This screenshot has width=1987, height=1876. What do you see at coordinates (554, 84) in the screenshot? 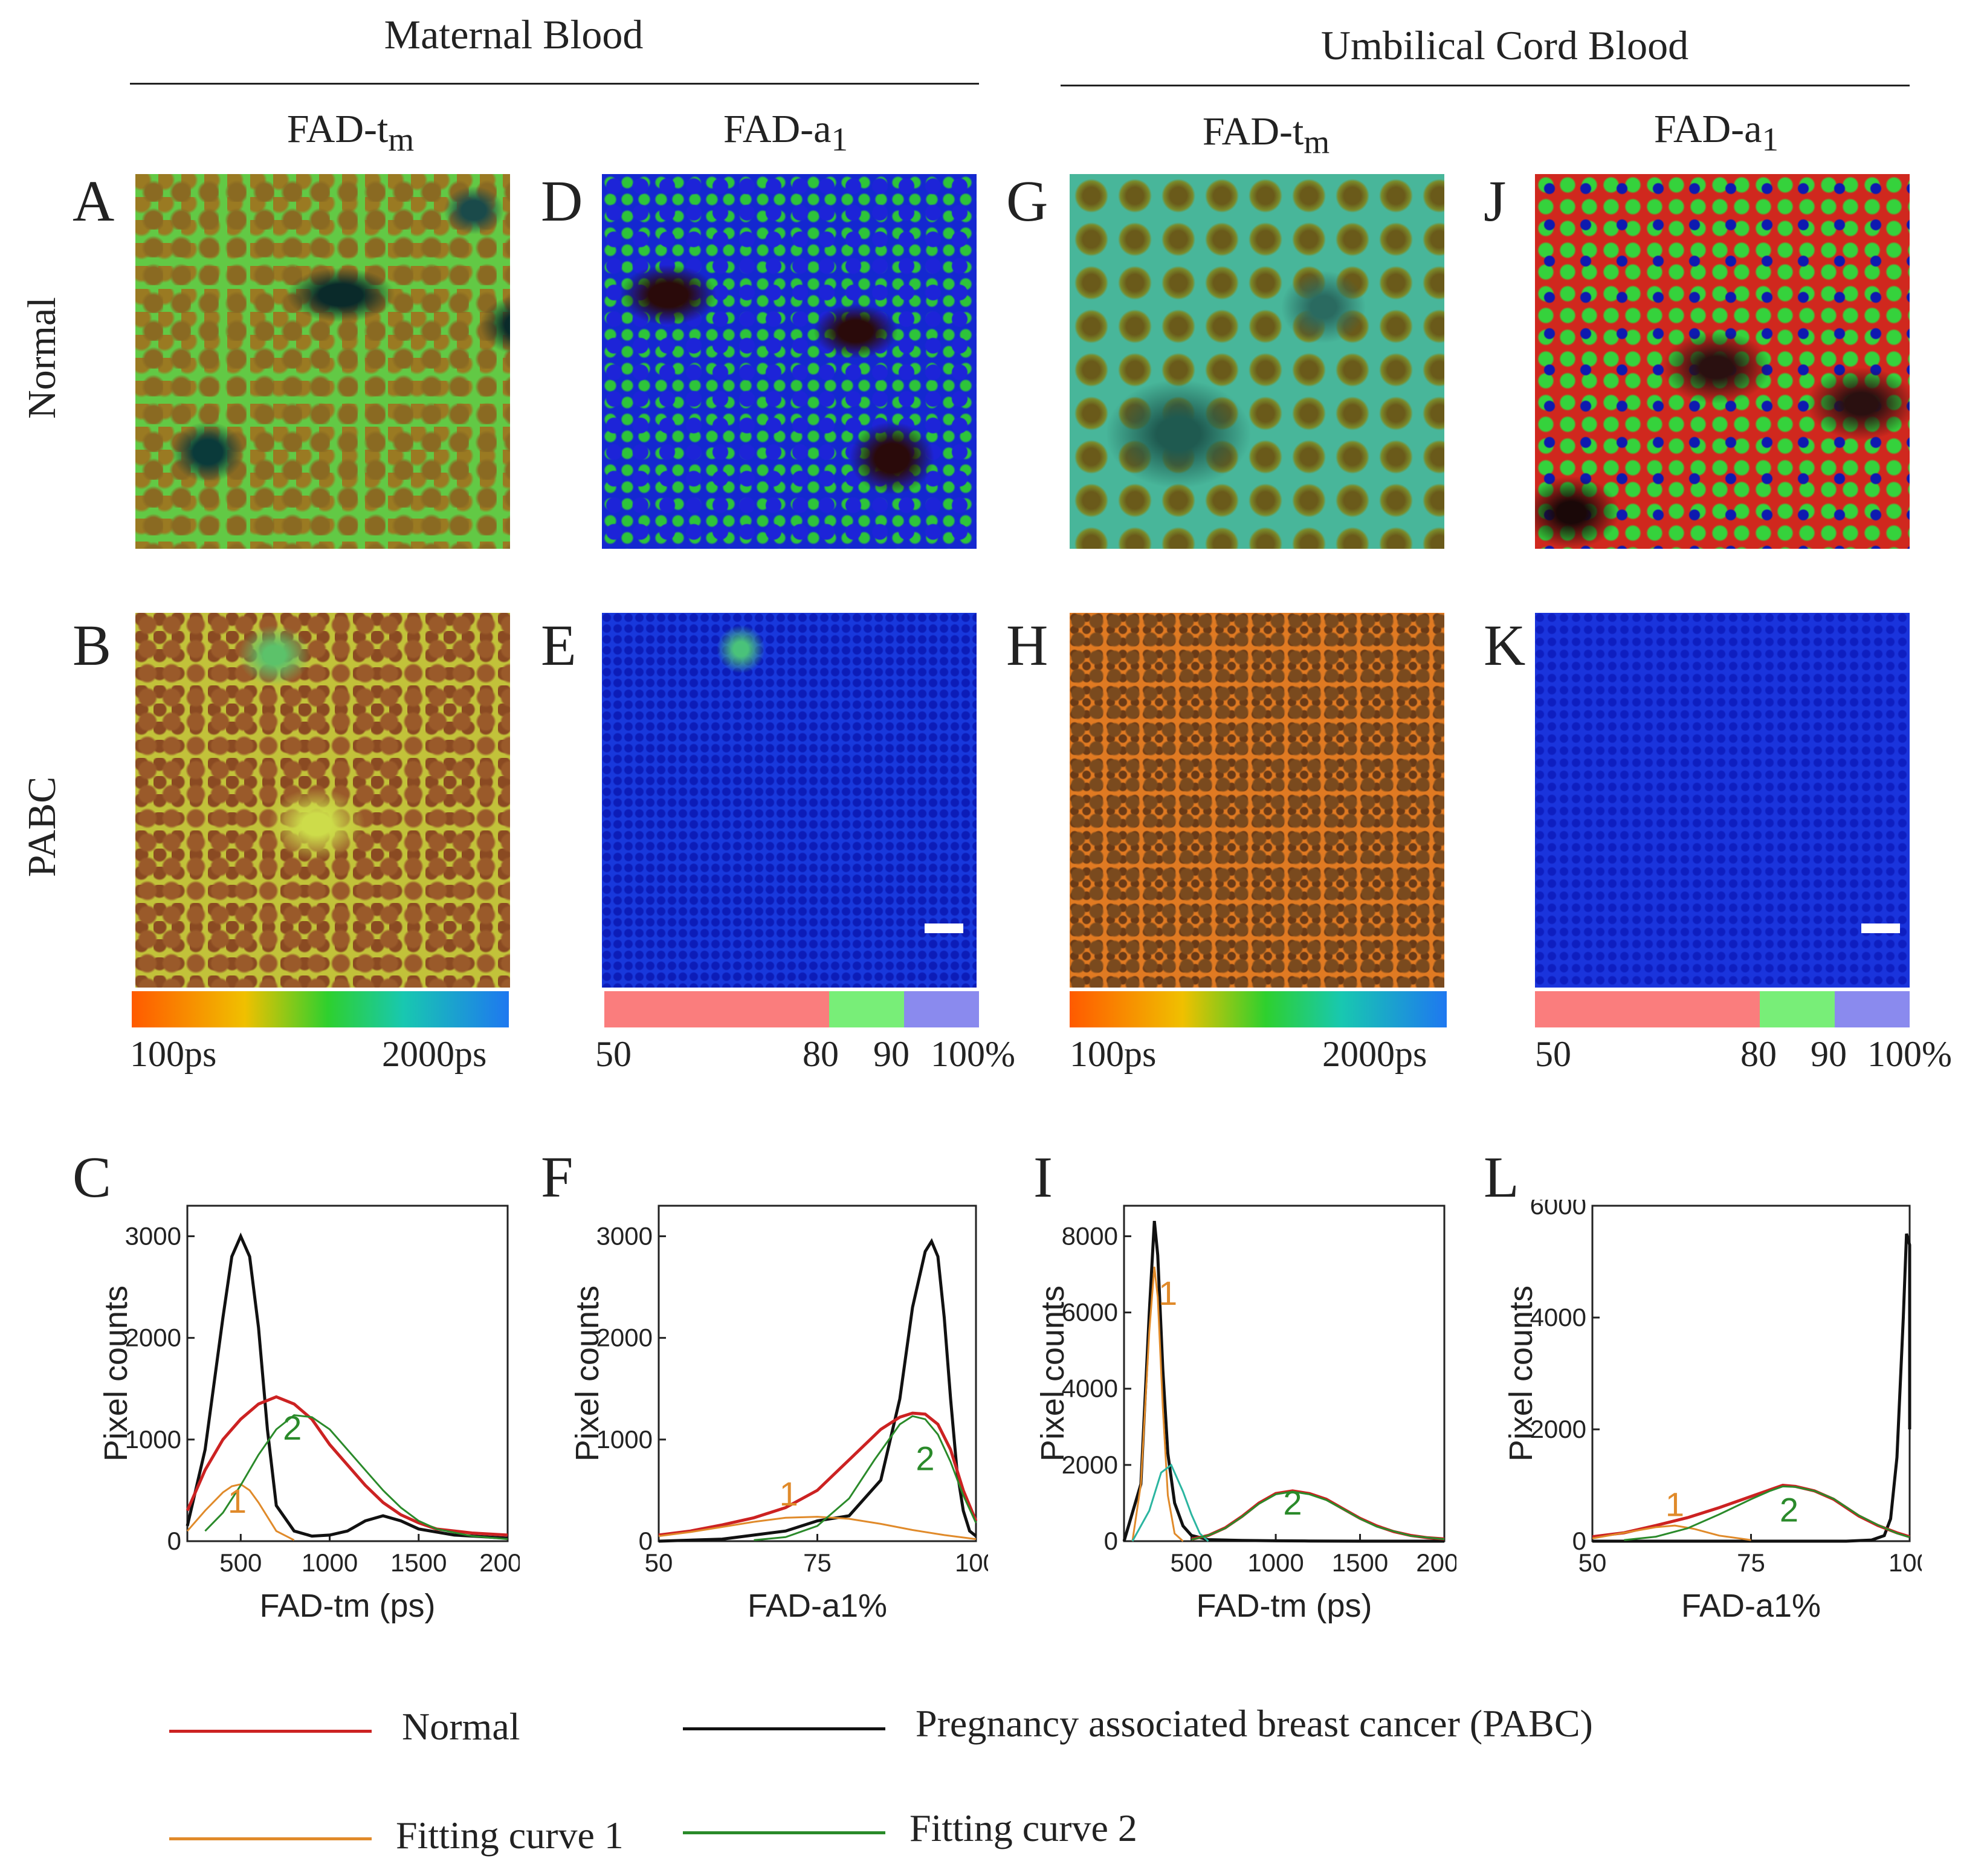
I see `maternal-blood-rule` at bounding box center [554, 84].